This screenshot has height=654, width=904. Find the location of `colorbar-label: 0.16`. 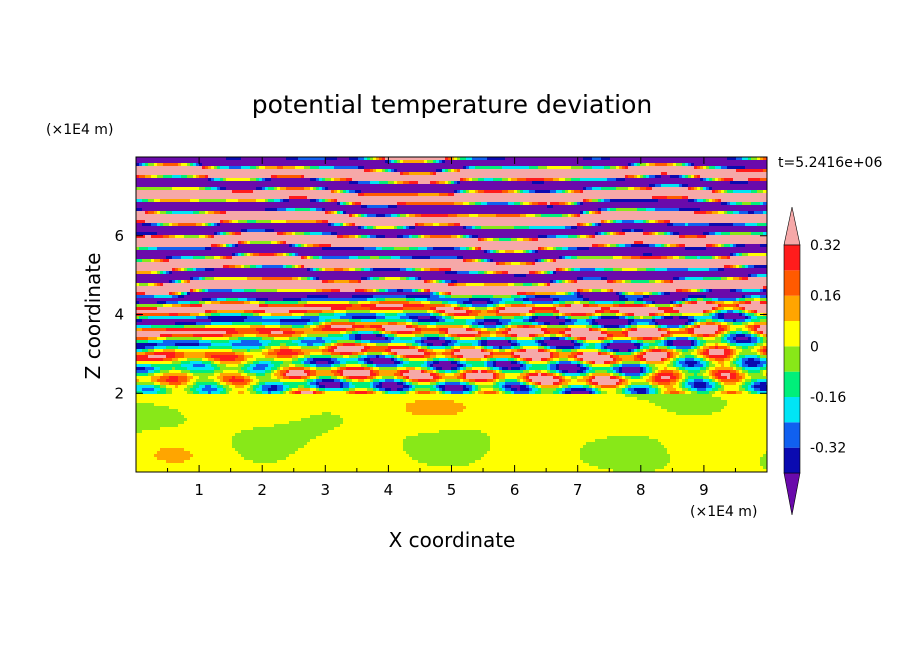

colorbar-label: 0.16 is located at coordinates (825, 297).